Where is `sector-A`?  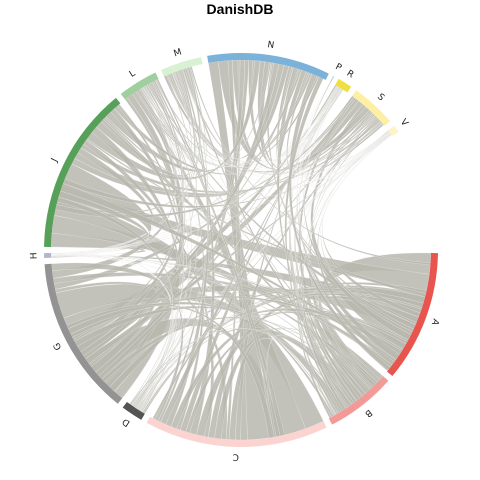
sector-A is located at coordinates (412, 314).